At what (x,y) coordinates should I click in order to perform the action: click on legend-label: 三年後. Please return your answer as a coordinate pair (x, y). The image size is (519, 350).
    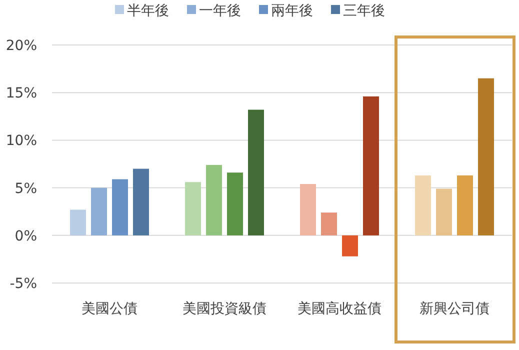
    Looking at the image, I should click on (364, 11).